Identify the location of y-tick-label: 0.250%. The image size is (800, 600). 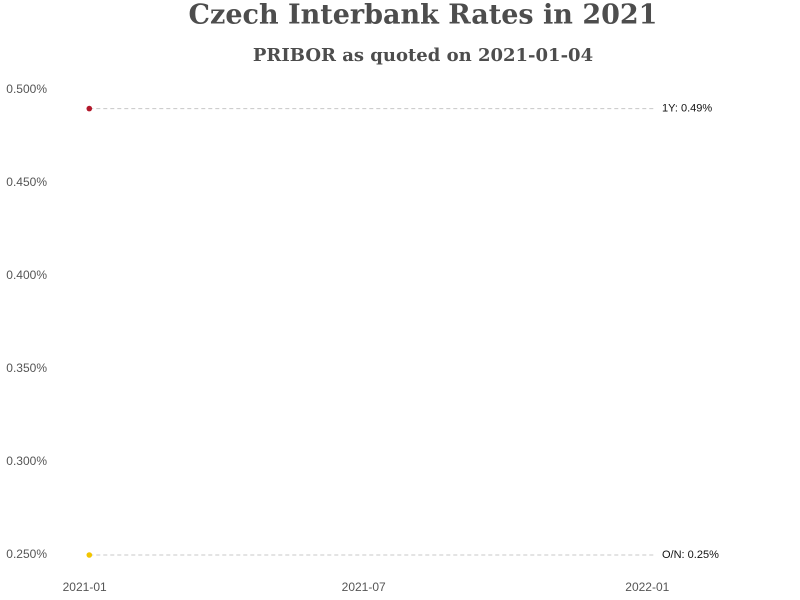
(26, 554).